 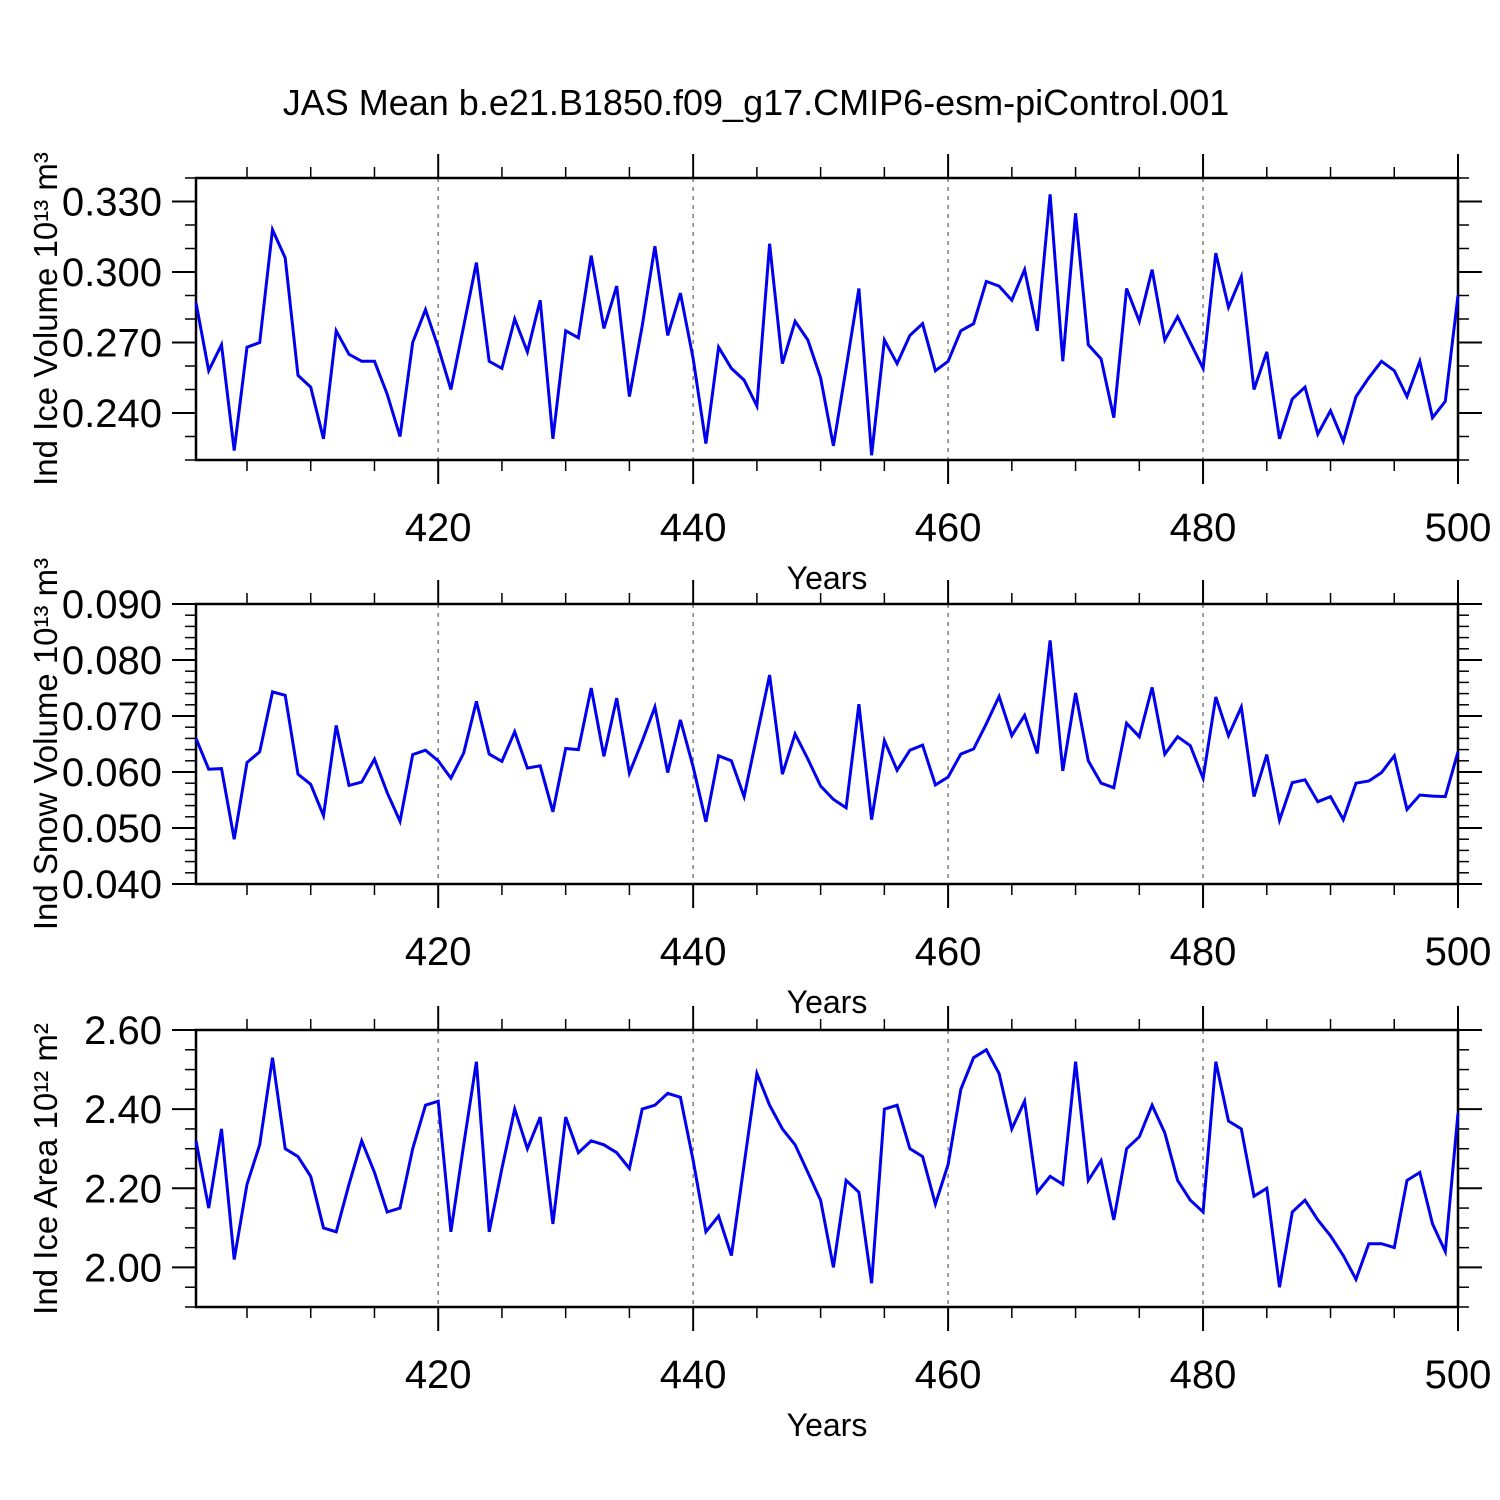 I want to click on svg-text: 0.270, so click(x=112, y=344).